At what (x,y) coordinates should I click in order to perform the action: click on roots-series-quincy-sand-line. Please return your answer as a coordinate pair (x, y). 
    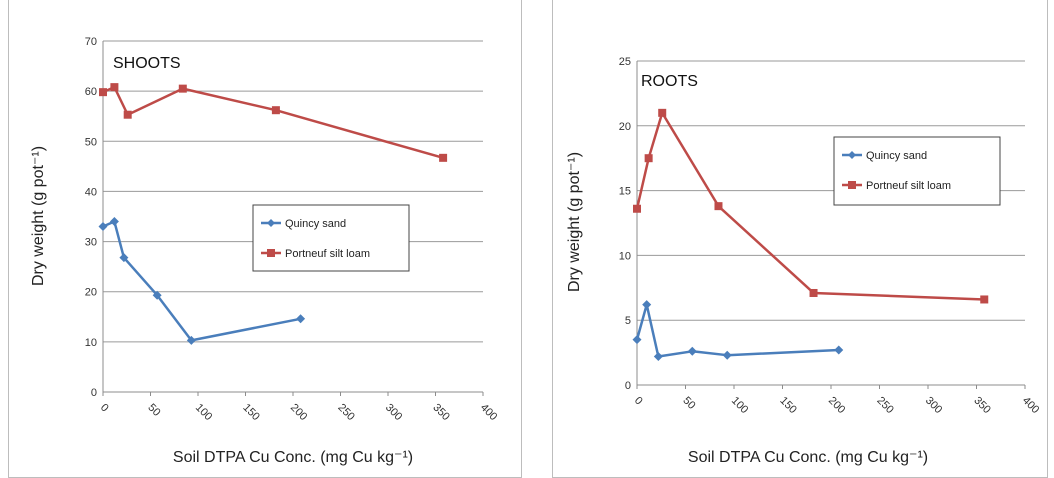
    Looking at the image, I should click on (737, 330).